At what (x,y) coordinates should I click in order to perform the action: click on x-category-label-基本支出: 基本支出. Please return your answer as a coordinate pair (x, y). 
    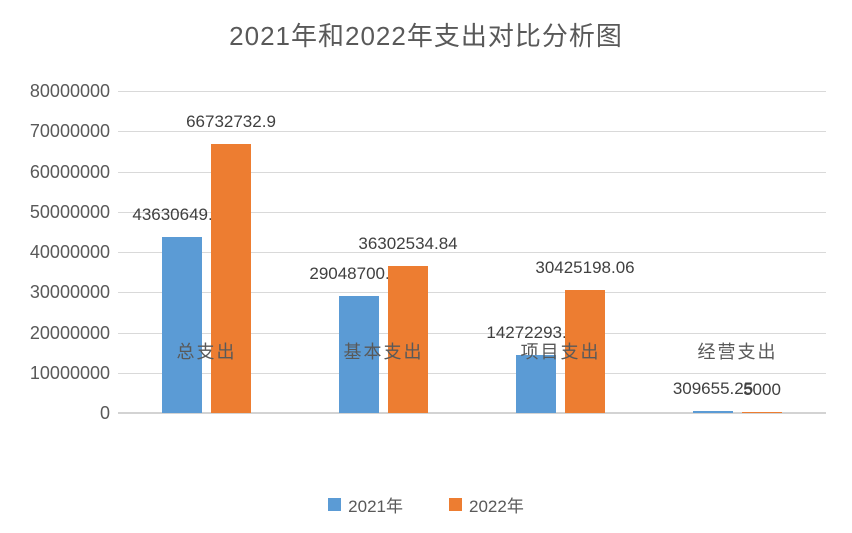
    Looking at the image, I should click on (383, 352).